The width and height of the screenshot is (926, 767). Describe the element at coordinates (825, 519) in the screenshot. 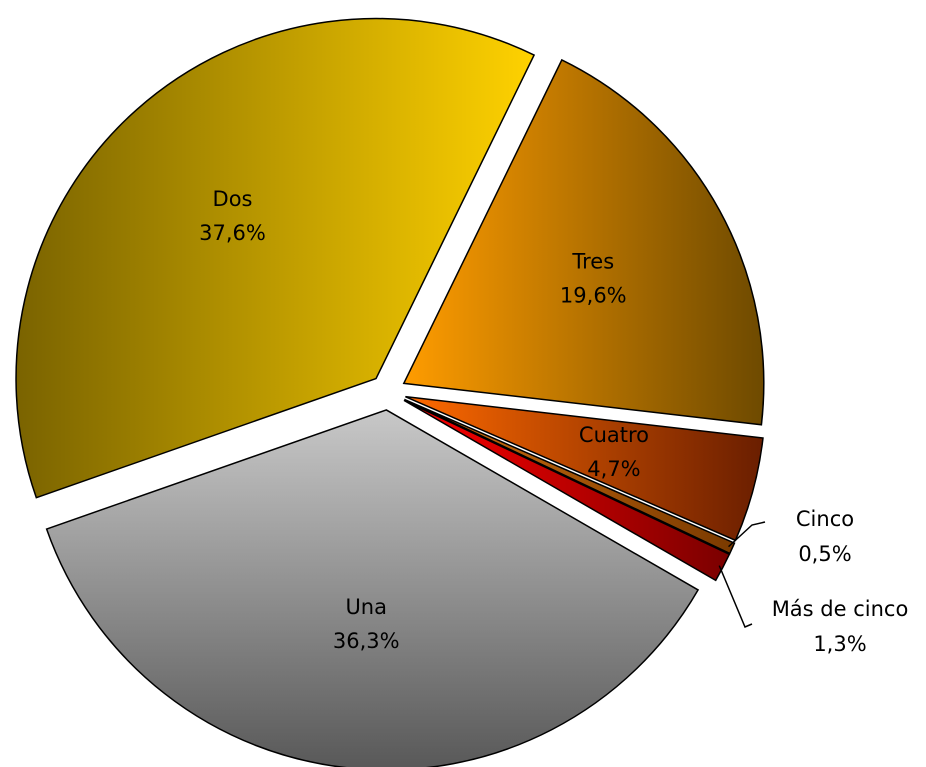

I see `slice-label: Cinco` at that location.